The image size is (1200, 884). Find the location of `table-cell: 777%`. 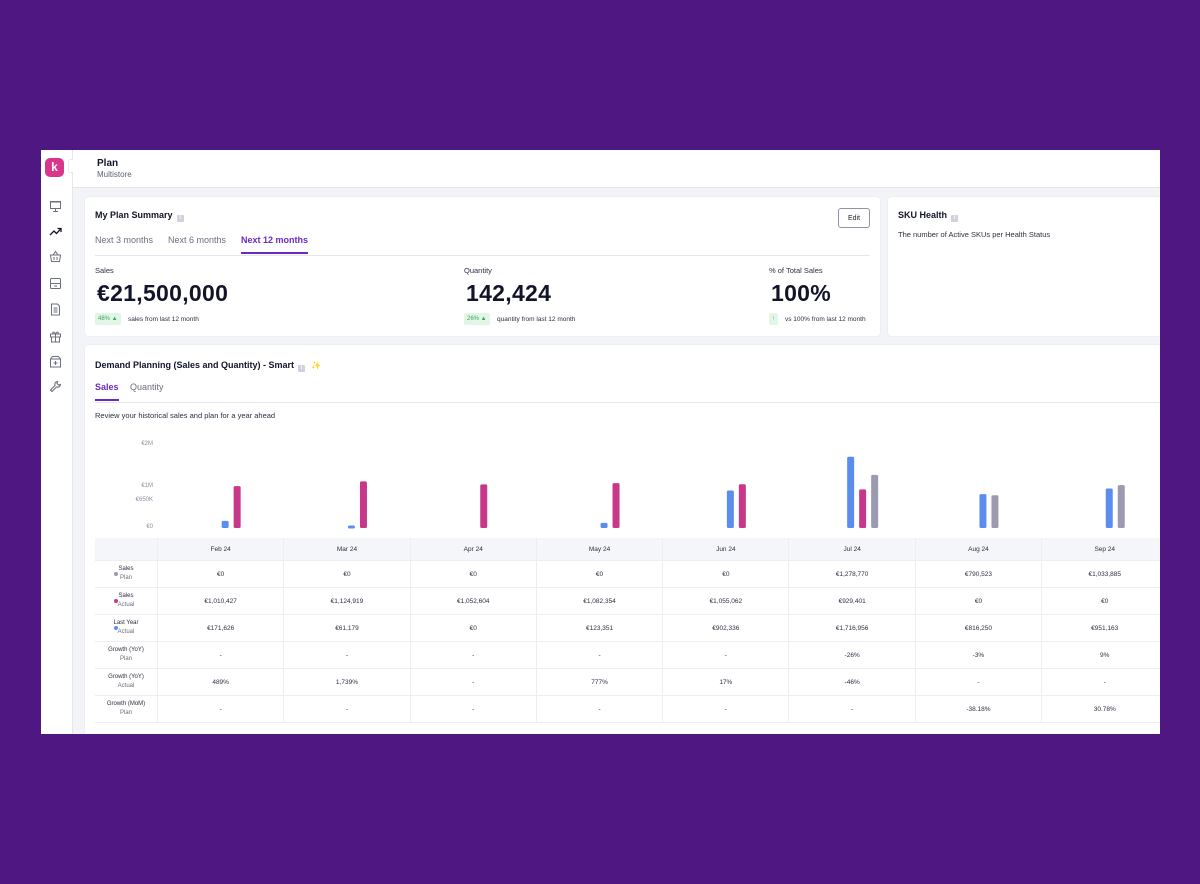

table-cell: 777% is located at coordinates (600, 682).